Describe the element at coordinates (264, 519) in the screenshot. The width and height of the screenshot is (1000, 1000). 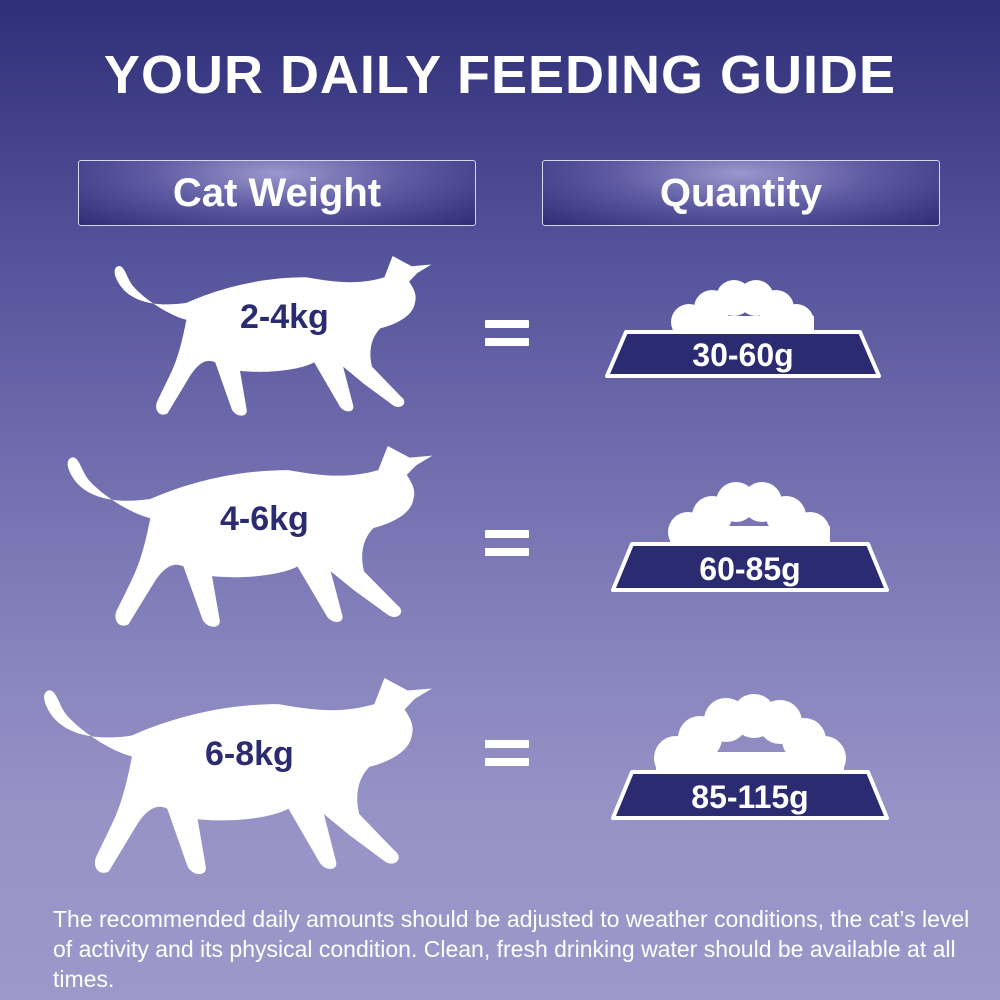
I see `weight-label: 4-6kg` at that location.